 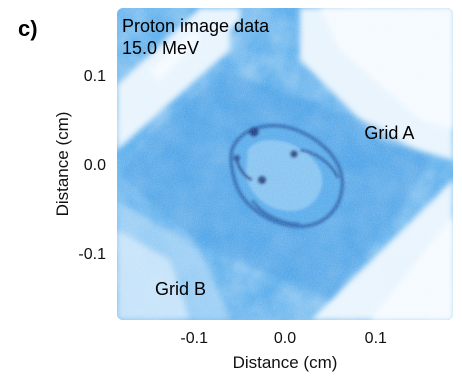 I want to click on panel-label: c), so click(x=28, y=28).